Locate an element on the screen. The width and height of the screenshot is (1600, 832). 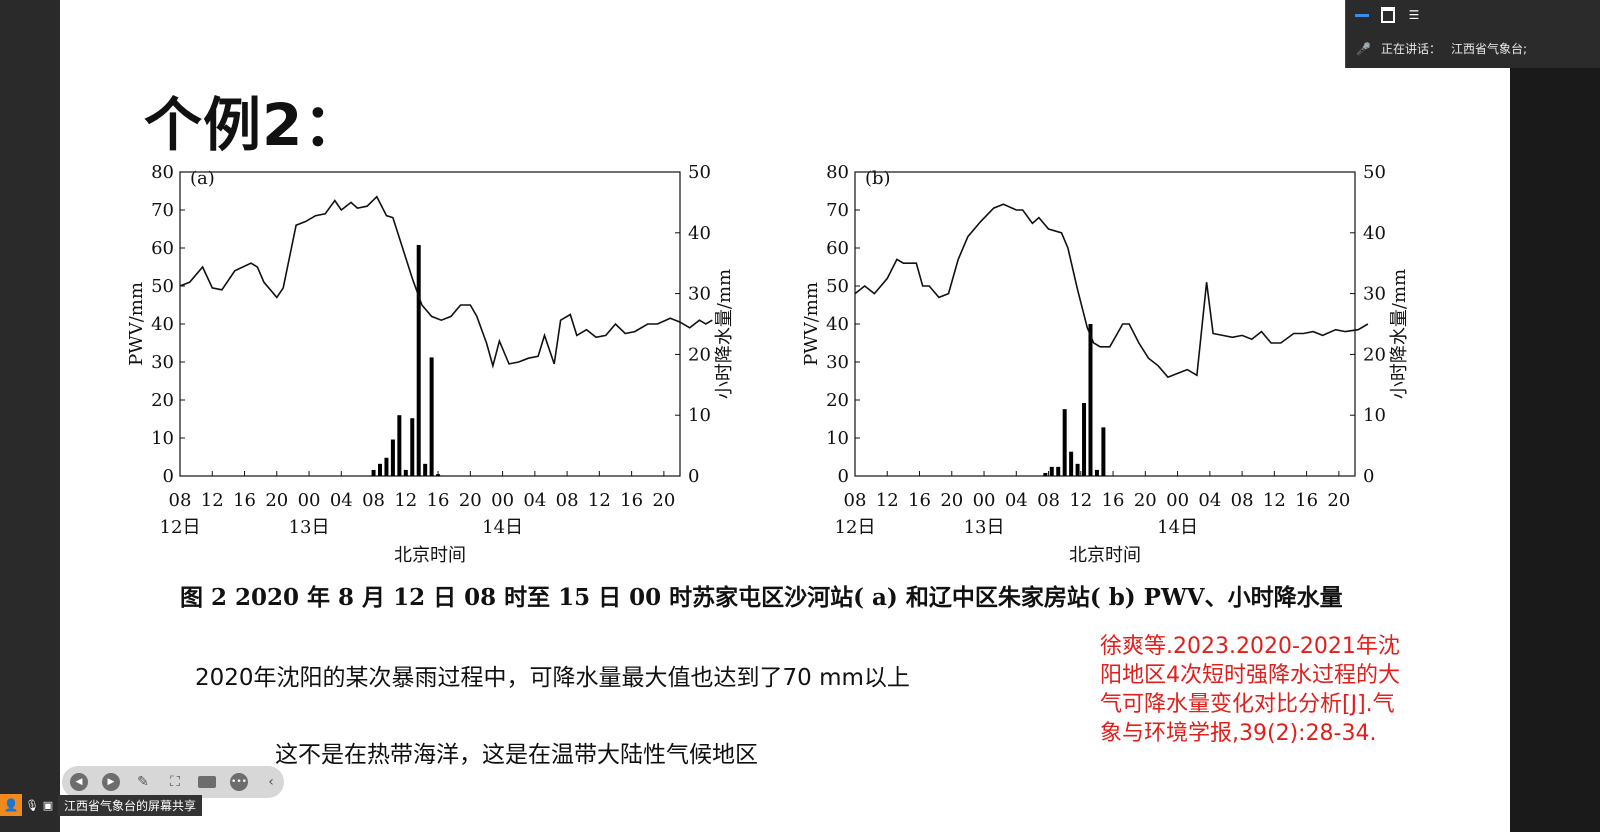
next-icon: ▶ is located at coordinates (111, 782).